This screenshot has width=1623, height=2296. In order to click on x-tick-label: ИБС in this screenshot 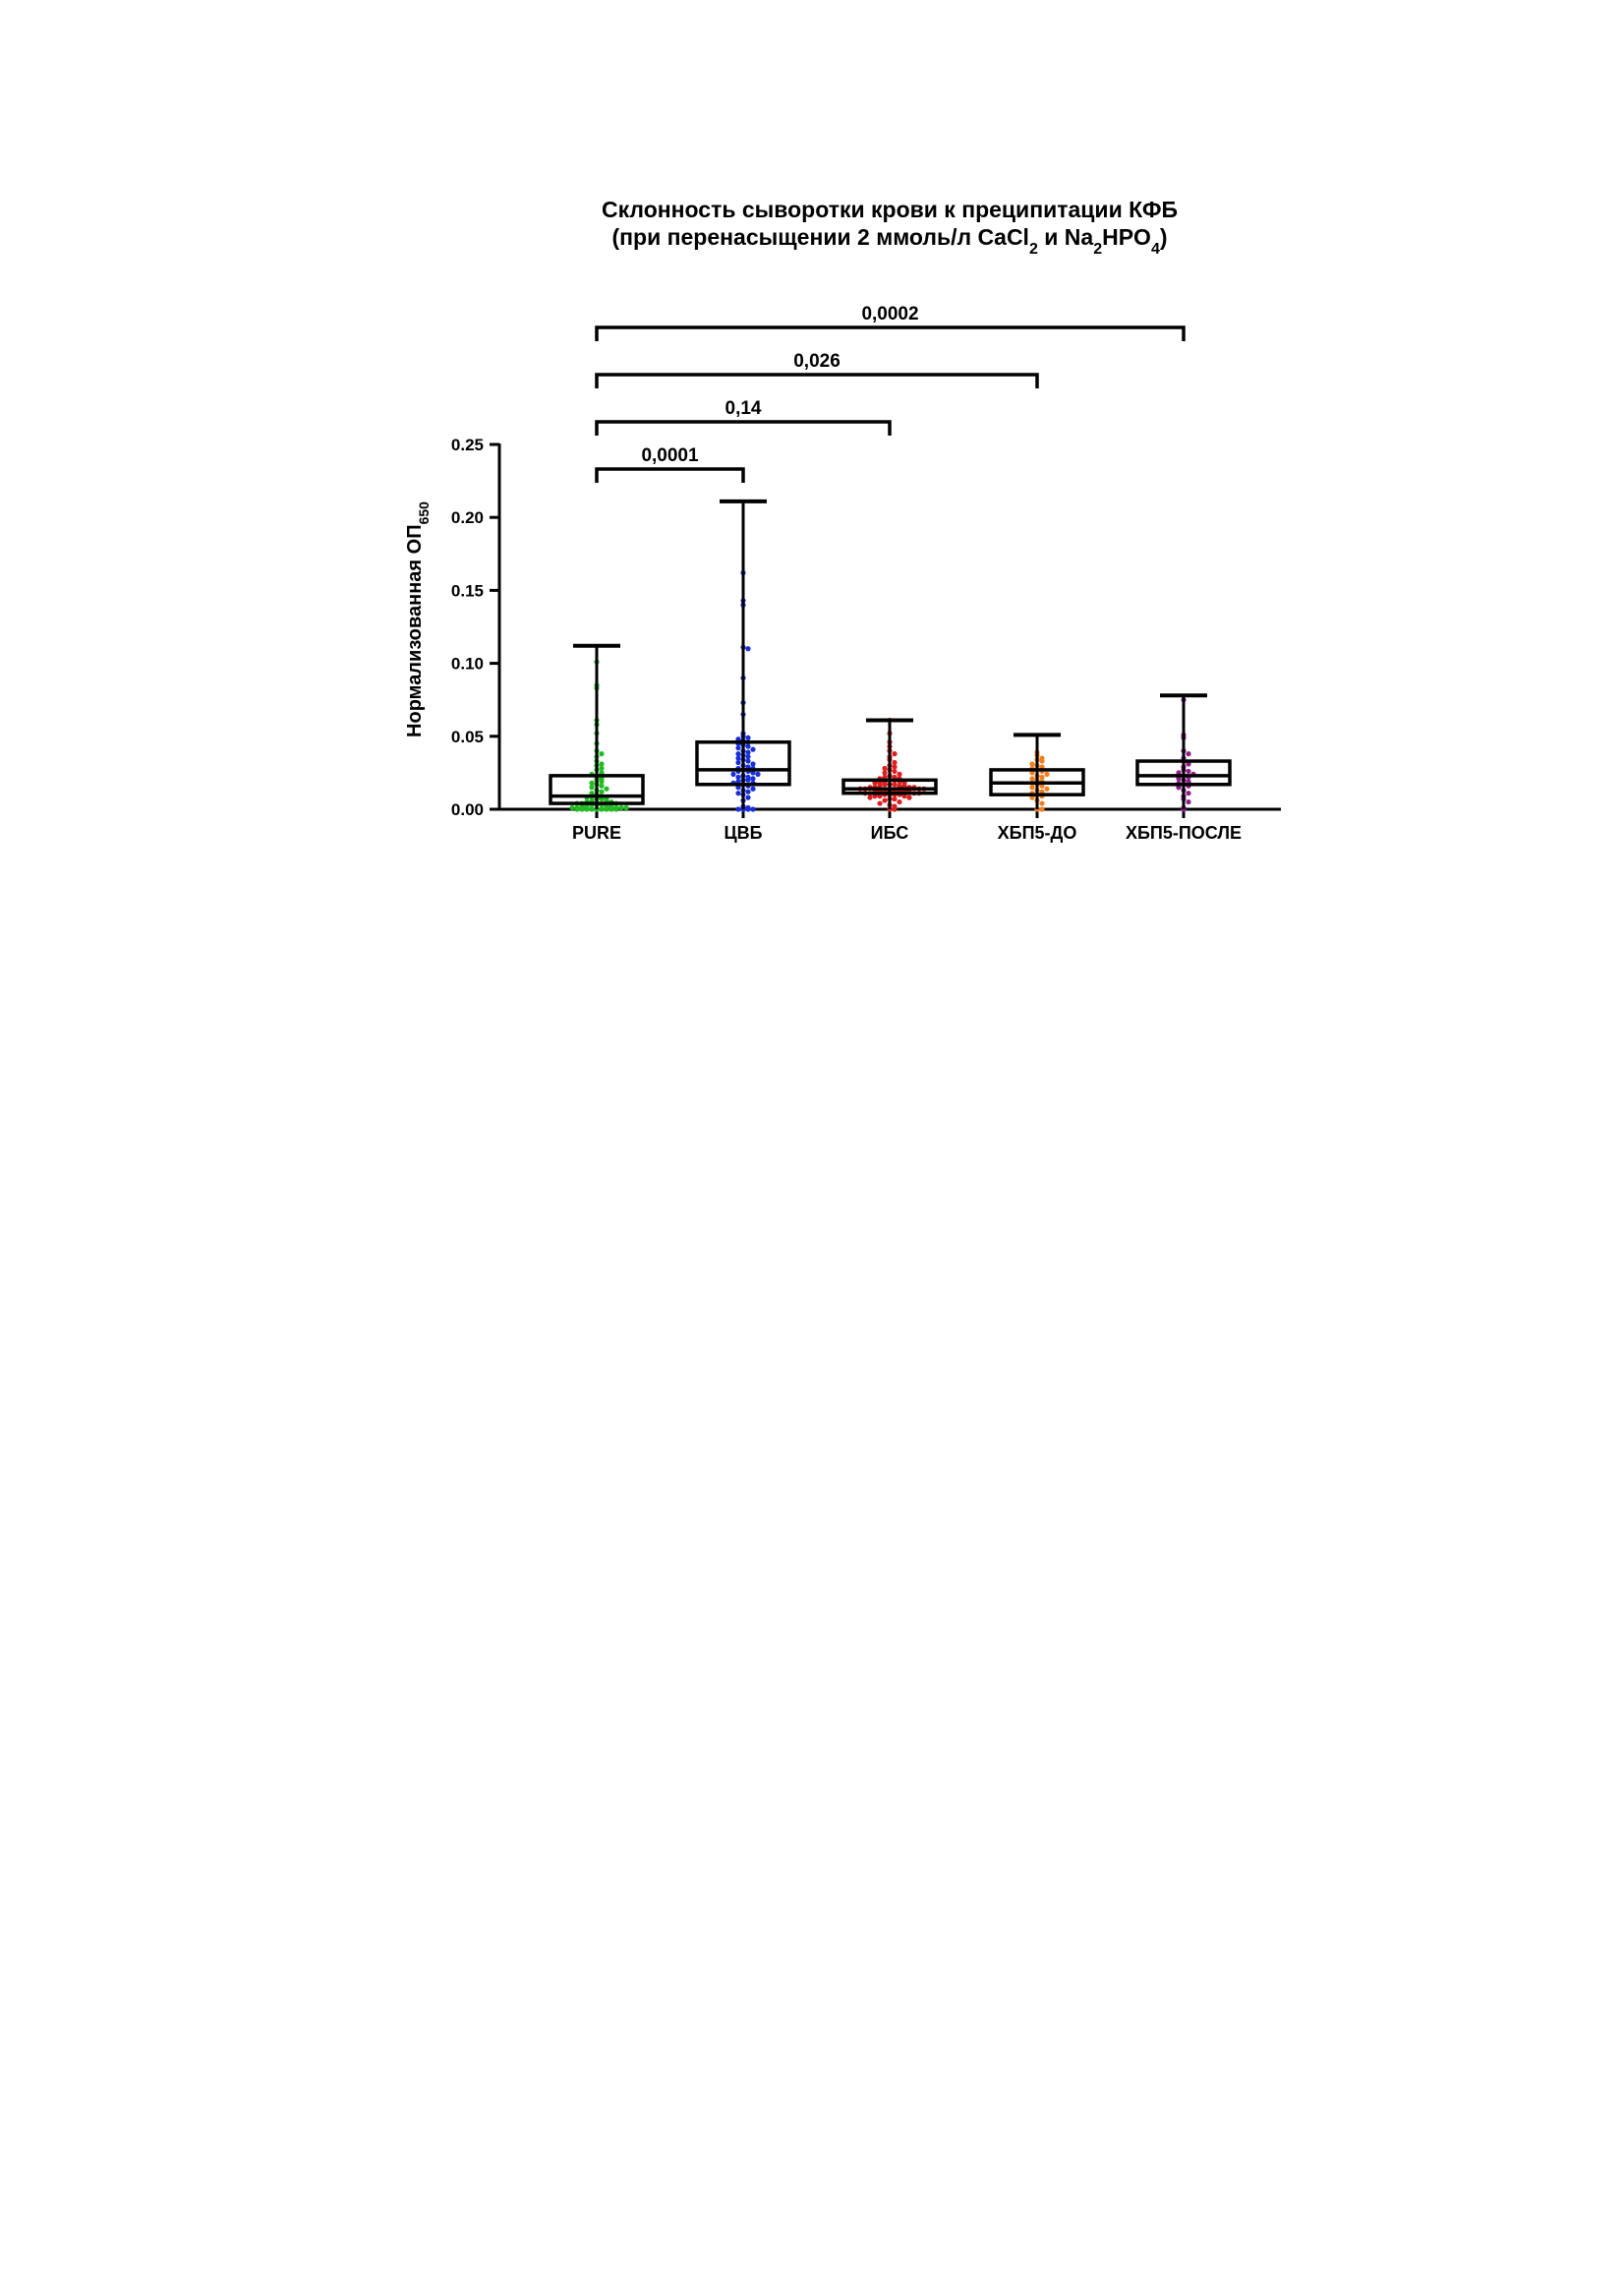, I will do `click(890, 833)`.